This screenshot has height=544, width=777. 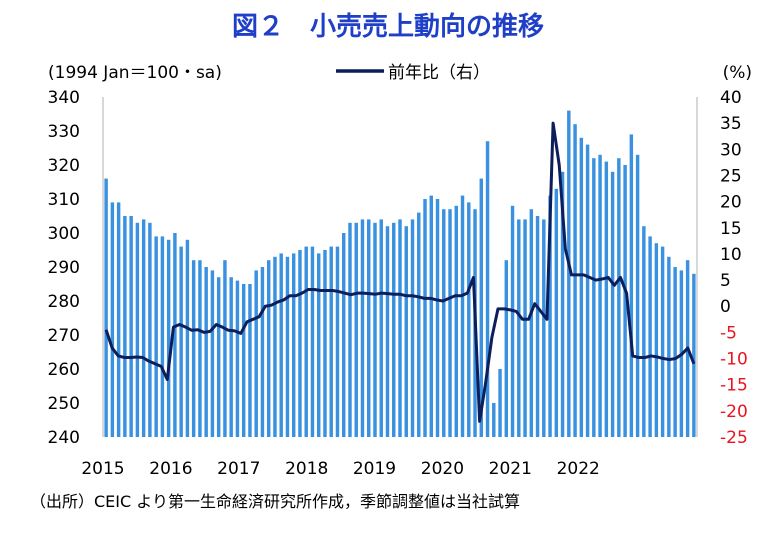 What do you see at coordinates (731, 229) in the screenshot?
I see `right-tick-label: 15` at bounding box center [731, 229].